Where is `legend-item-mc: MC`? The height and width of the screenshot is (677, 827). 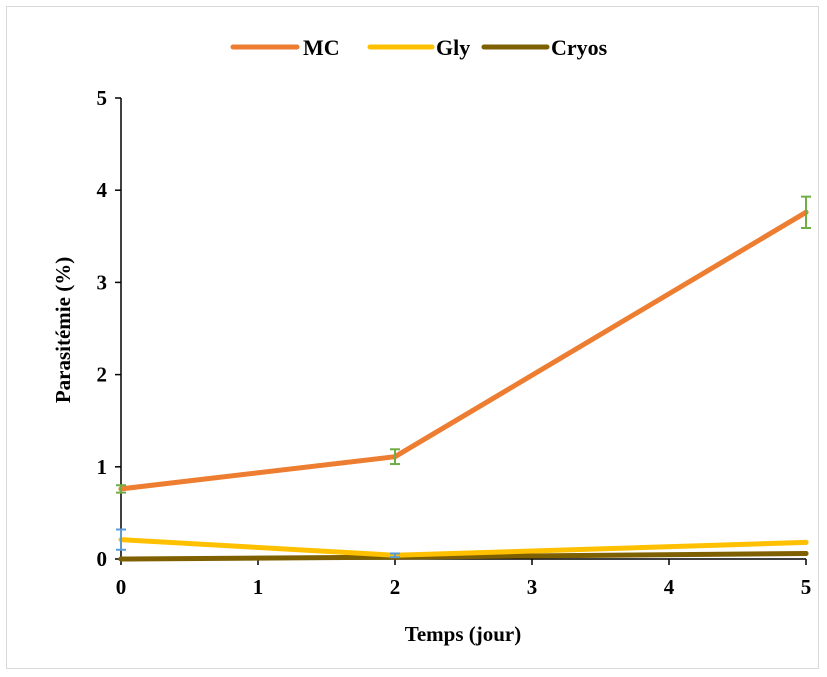 legend-item-mc: MC is located at coordinates (285, 47).